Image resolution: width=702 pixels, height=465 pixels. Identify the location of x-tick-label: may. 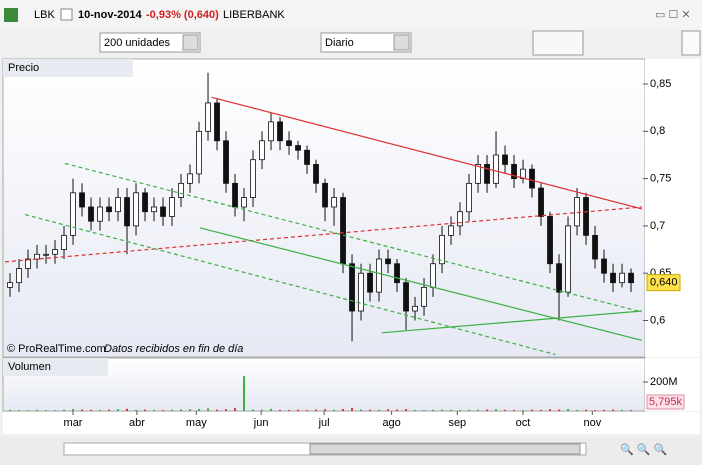
(196, 423).